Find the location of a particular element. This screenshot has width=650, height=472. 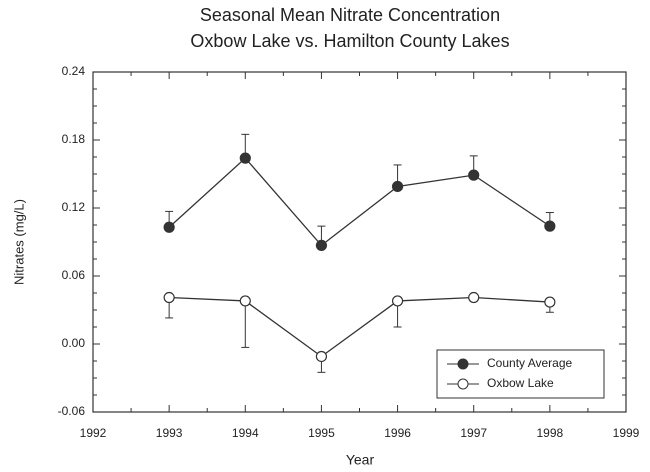

x-tick-label: 1993 is located at coordinates (169, 433).